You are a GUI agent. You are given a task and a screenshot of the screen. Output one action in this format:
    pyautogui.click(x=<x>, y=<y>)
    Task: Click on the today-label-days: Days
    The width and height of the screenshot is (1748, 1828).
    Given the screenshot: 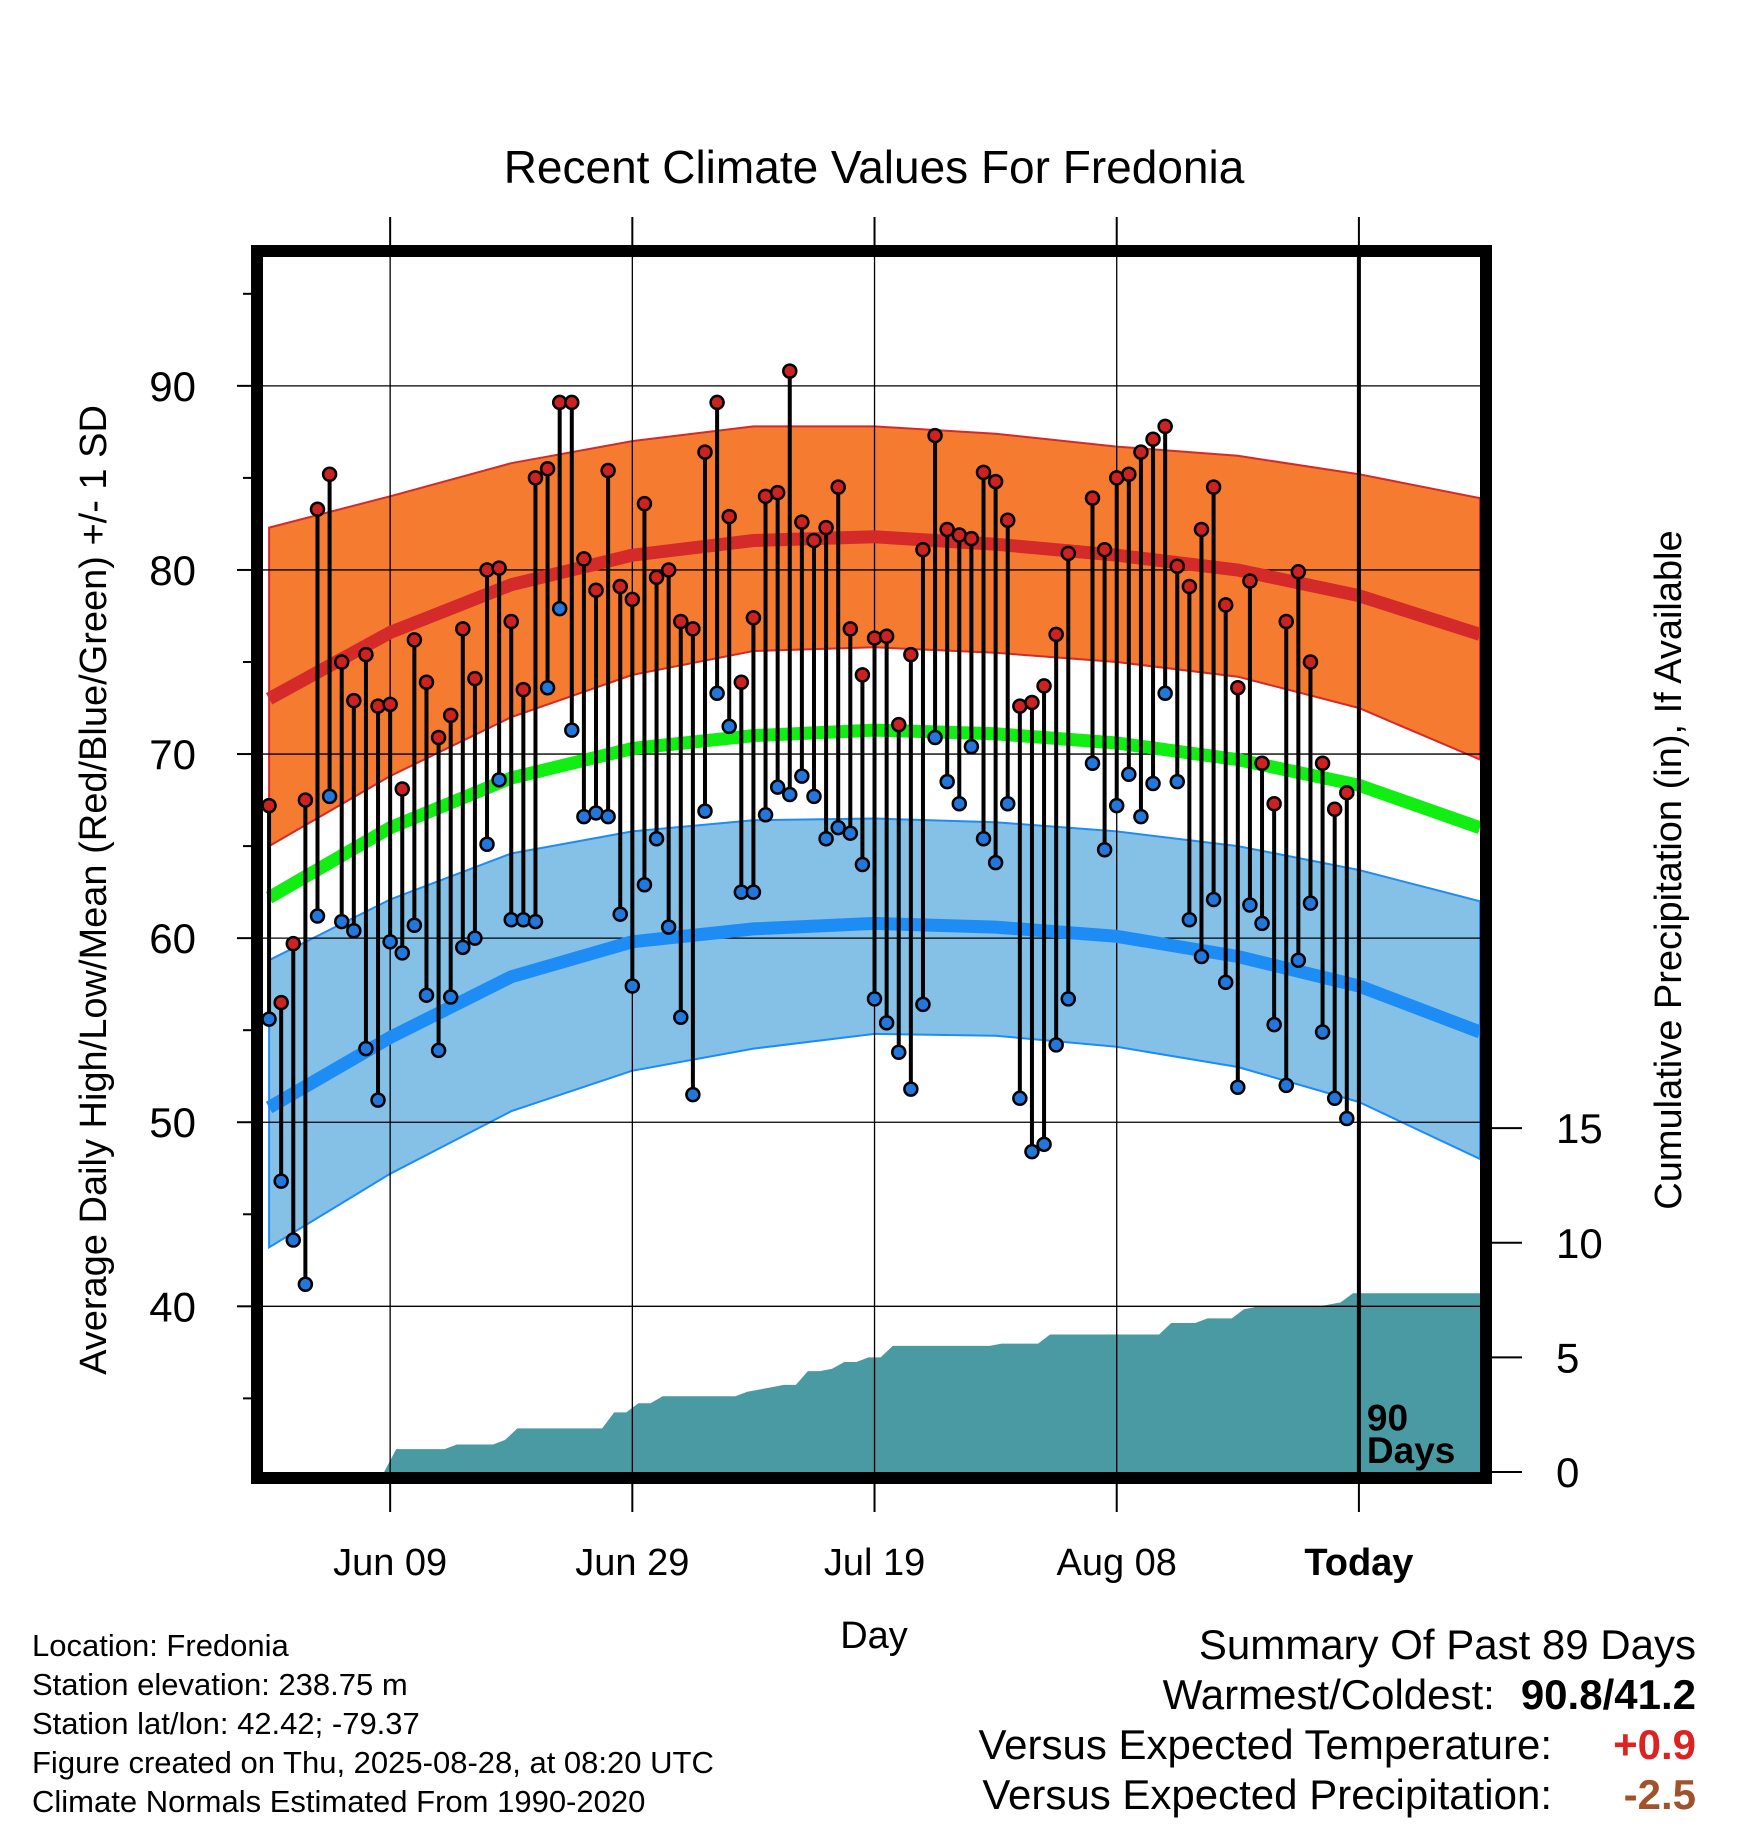 What is the action you would take?
    pyautogui.click(x=1411, y=1450)
    